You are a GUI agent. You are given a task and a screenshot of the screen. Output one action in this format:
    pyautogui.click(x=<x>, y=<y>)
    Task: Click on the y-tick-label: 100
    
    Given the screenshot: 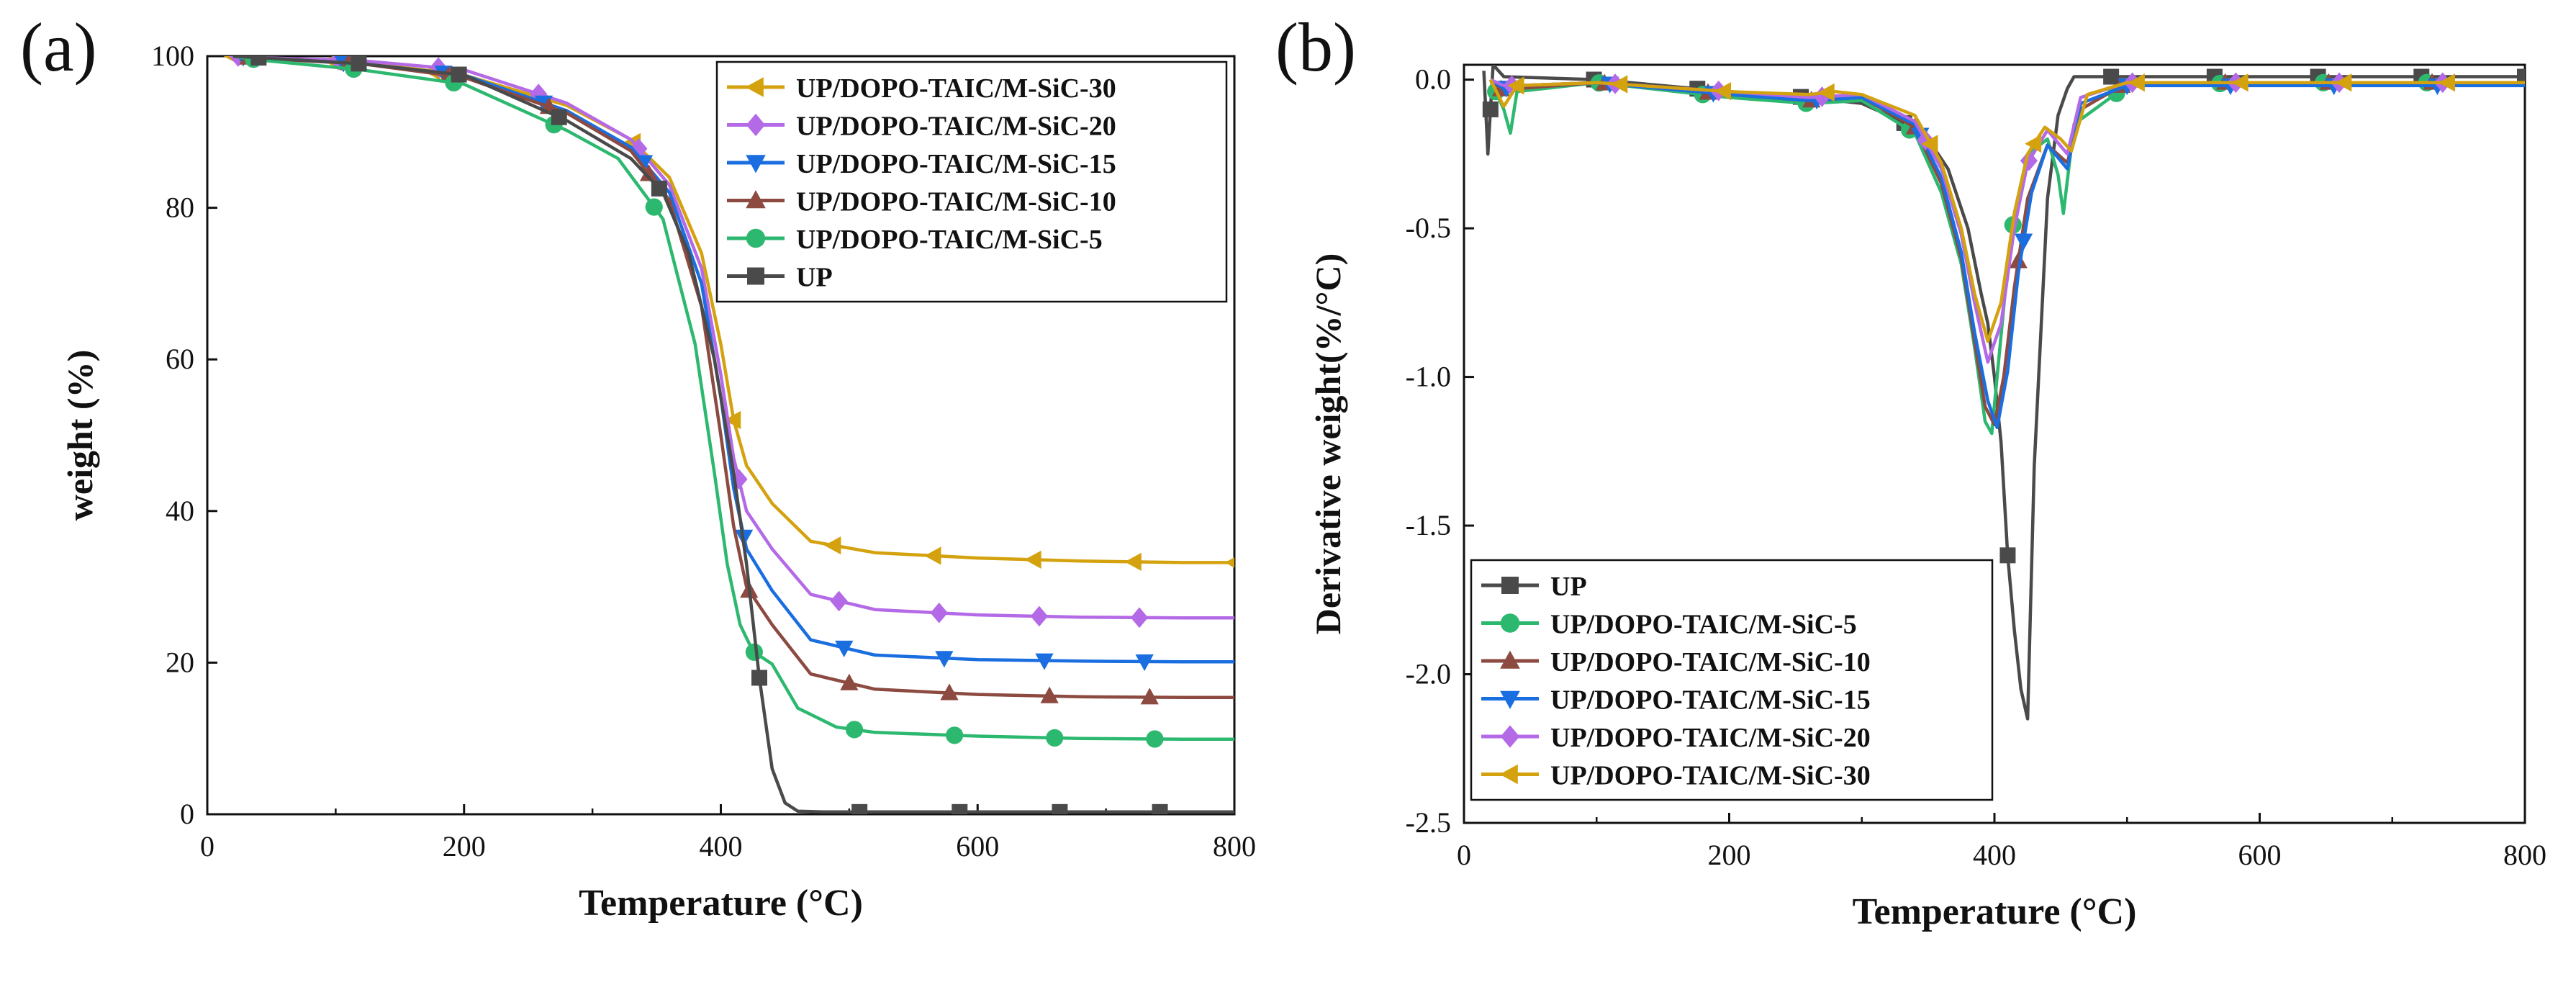 What is the action you would take?
    pyautogui.click(x=172, y=56)
    